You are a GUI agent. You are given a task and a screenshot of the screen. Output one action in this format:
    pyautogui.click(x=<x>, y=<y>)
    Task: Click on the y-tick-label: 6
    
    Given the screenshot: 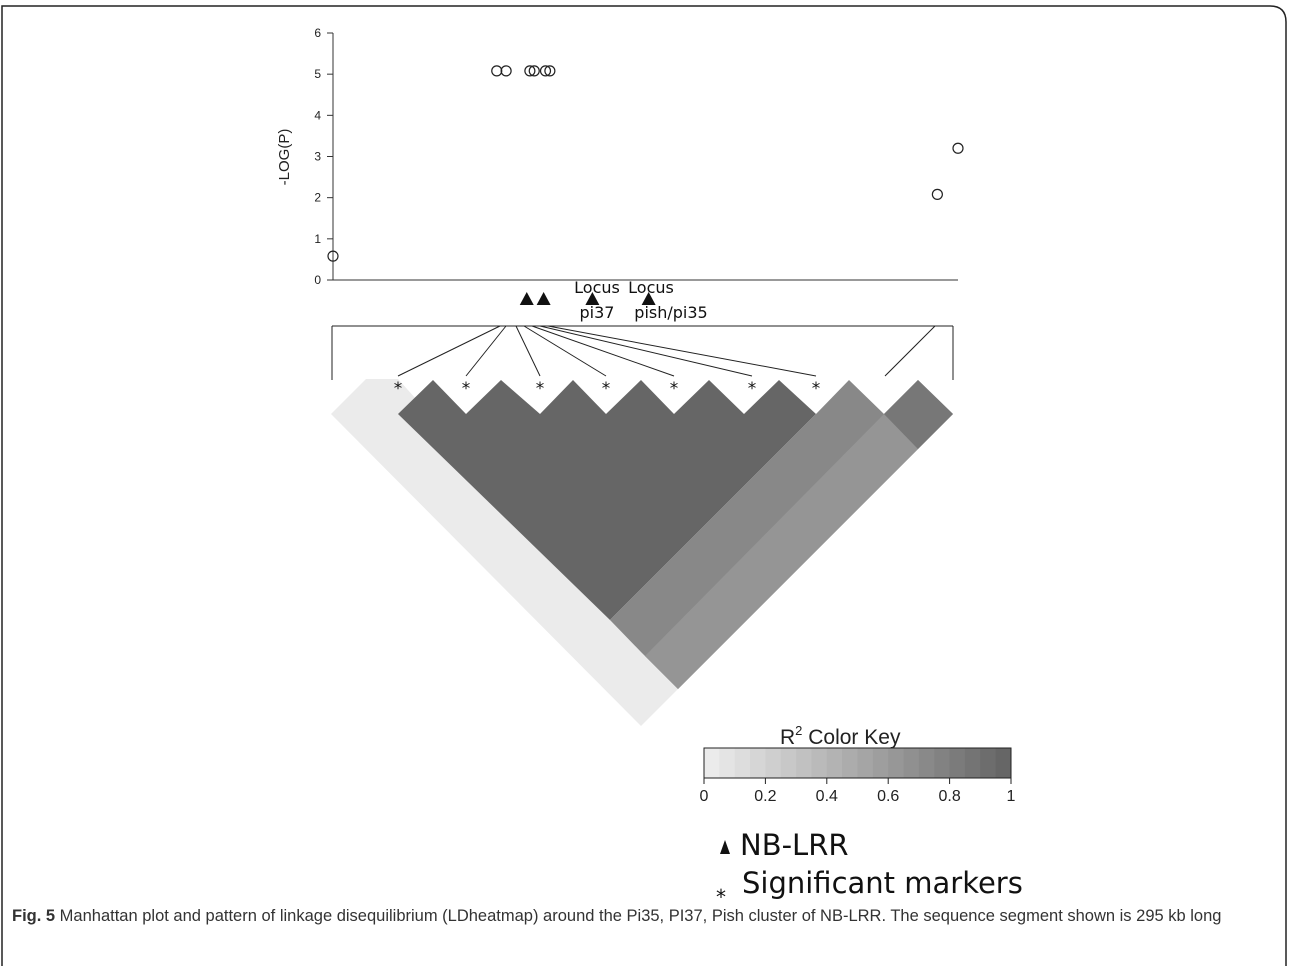 What is the action you would take?
    pyautogui.click(x=317, y=33)
    